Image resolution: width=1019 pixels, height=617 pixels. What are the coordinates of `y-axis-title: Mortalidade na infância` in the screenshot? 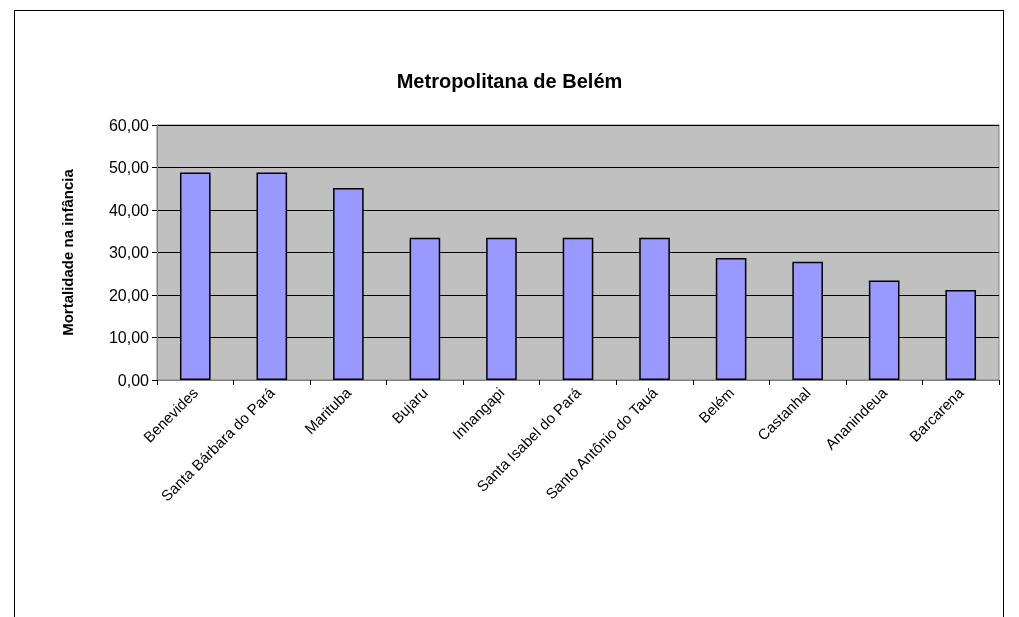 It's located at (67, 252).